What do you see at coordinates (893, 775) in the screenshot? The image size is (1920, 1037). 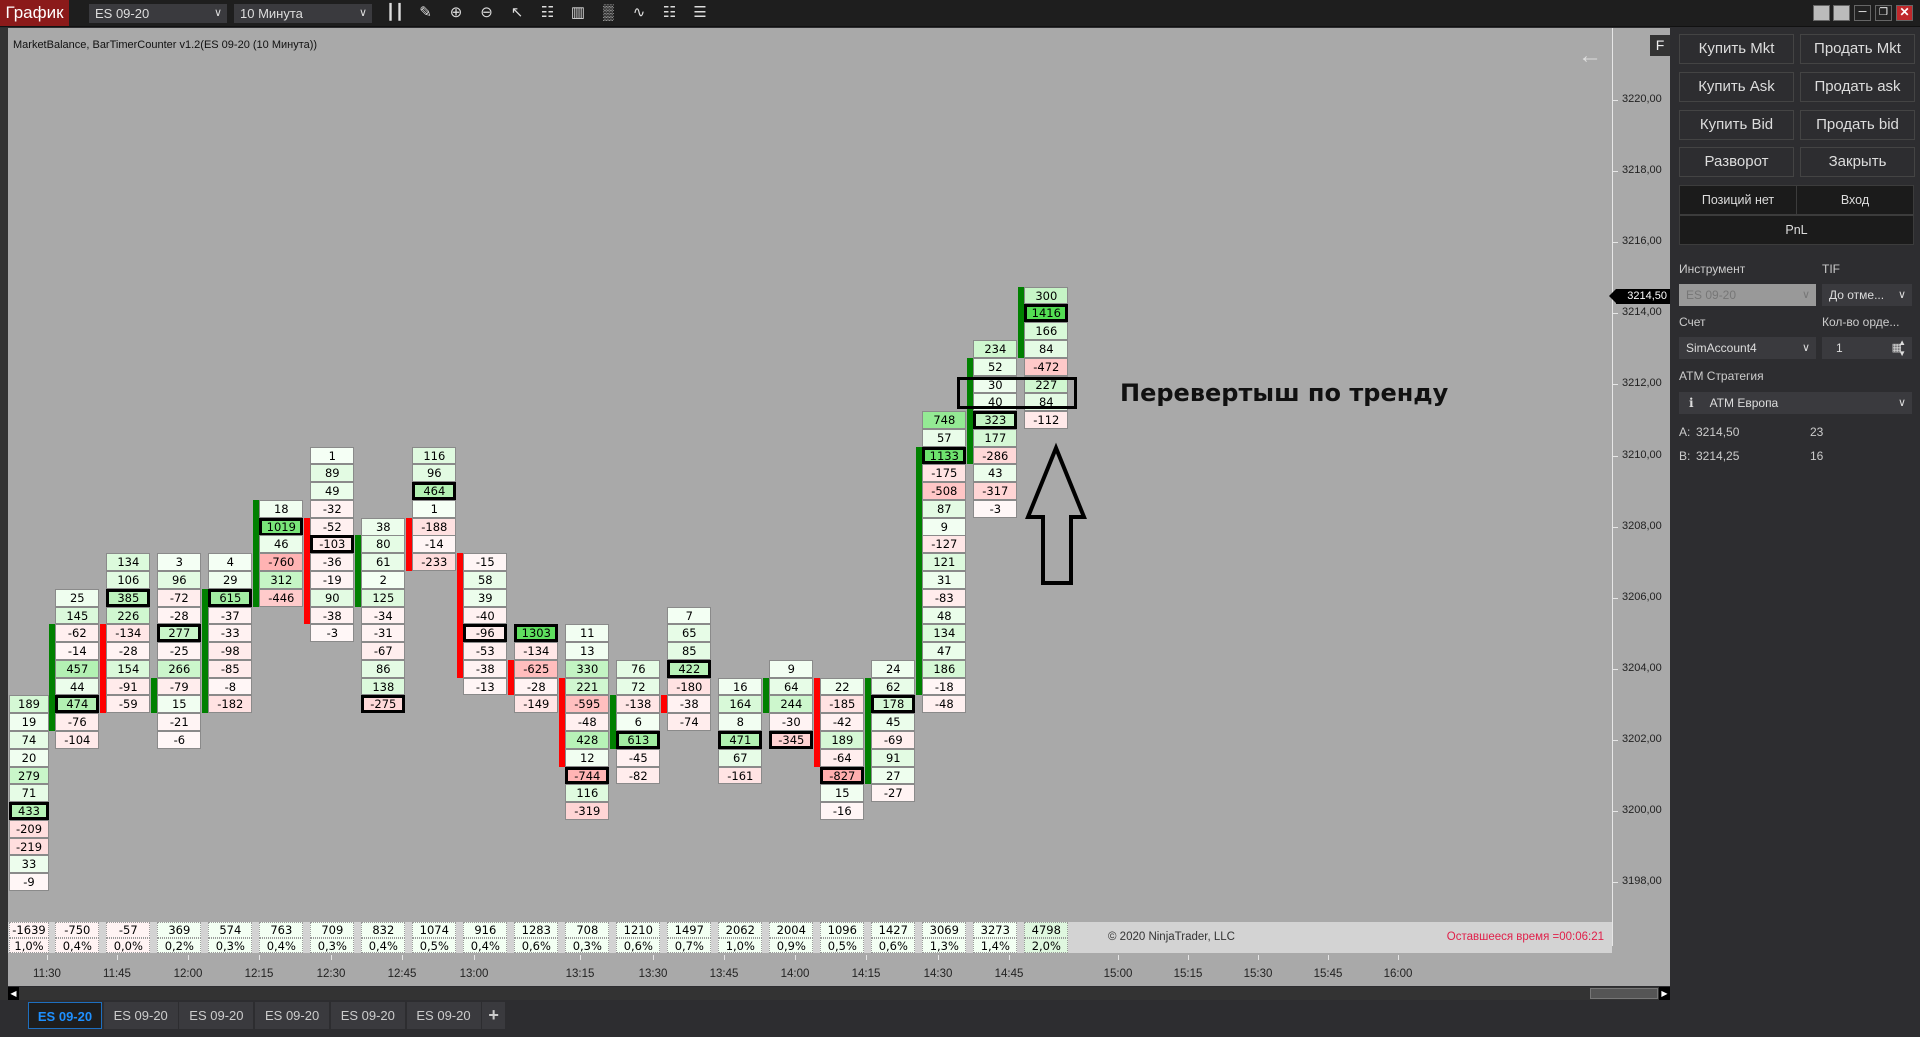 I see `delta-cell: 27` at bounding box center [893, 775].